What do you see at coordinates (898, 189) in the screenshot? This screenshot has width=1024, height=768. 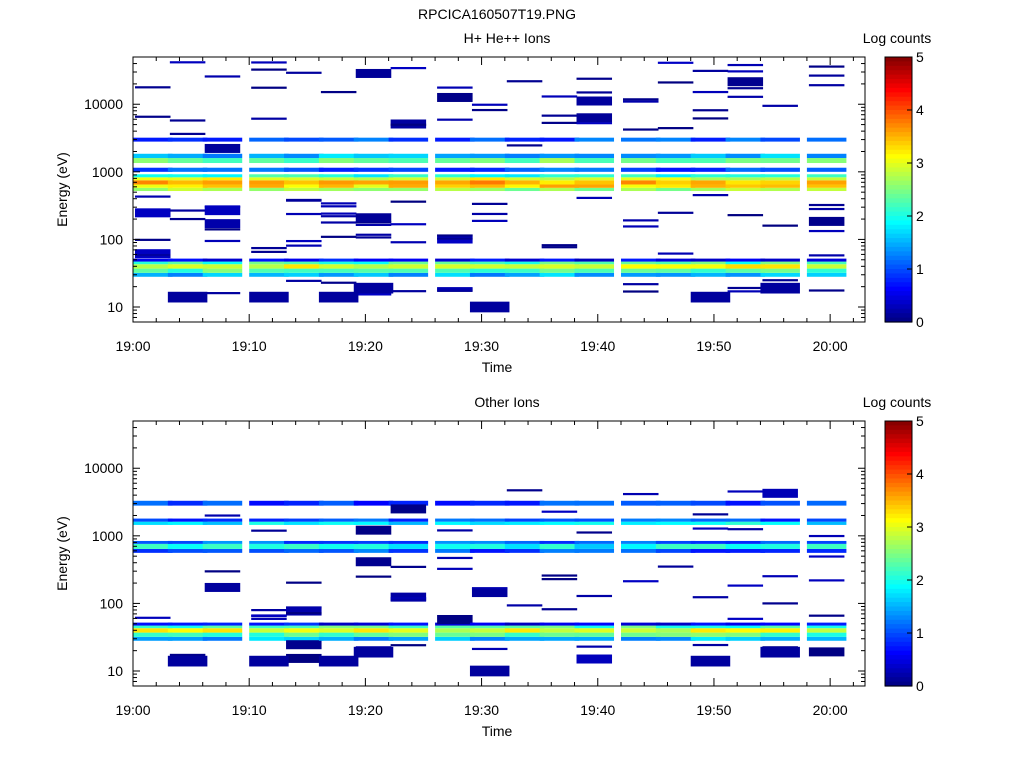 I see `colorbar-frame` at bounding box center [898, 189].